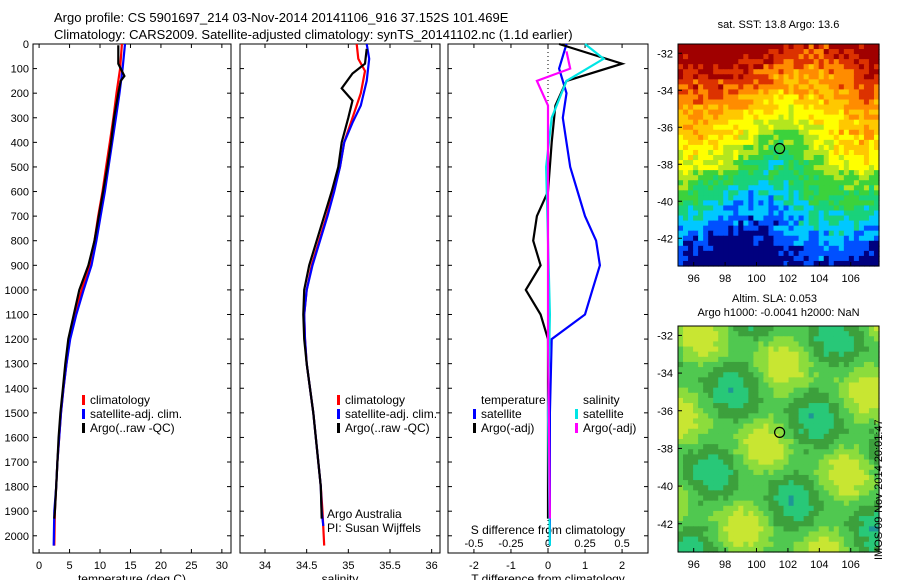  What do you see at coordinates (20, 168) in the screenshot?
I see `y-tick-label: 500` at bounding box center [20, 168].